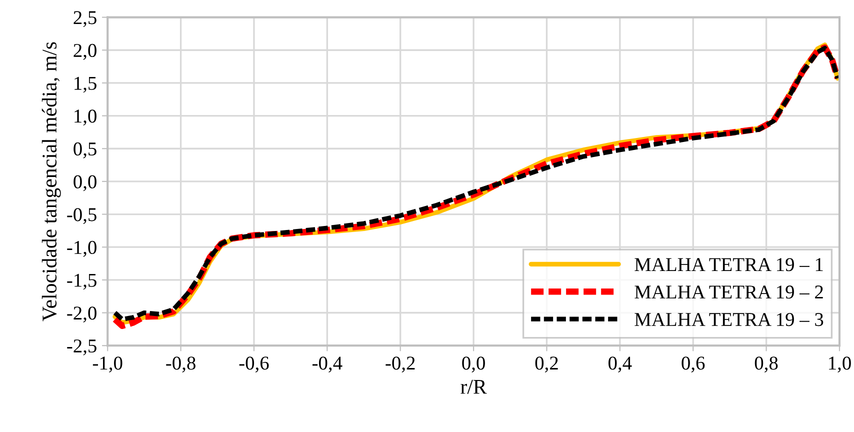 This screenshot has height=432, width=854. What do you see at coordinates (85, 118) in the screenshot?
I see `y-tick-label: 1,0` at bounding box center [85, 118].